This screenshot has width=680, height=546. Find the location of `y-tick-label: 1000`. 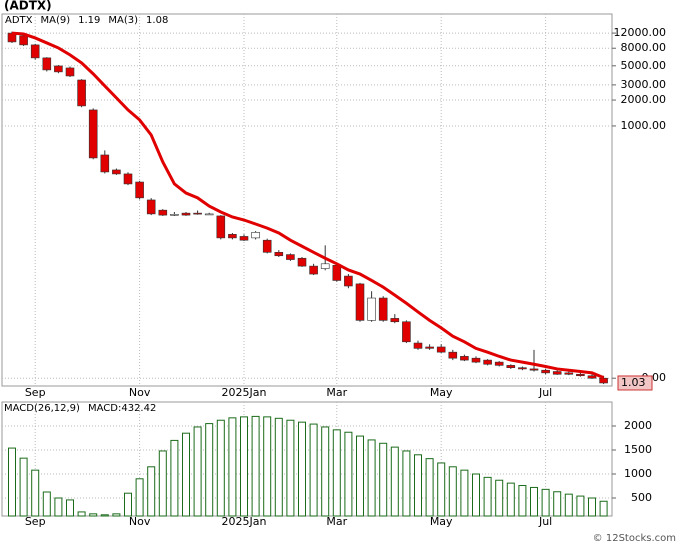

y-tick-label: 1000 is located at coordinates (638, 473).